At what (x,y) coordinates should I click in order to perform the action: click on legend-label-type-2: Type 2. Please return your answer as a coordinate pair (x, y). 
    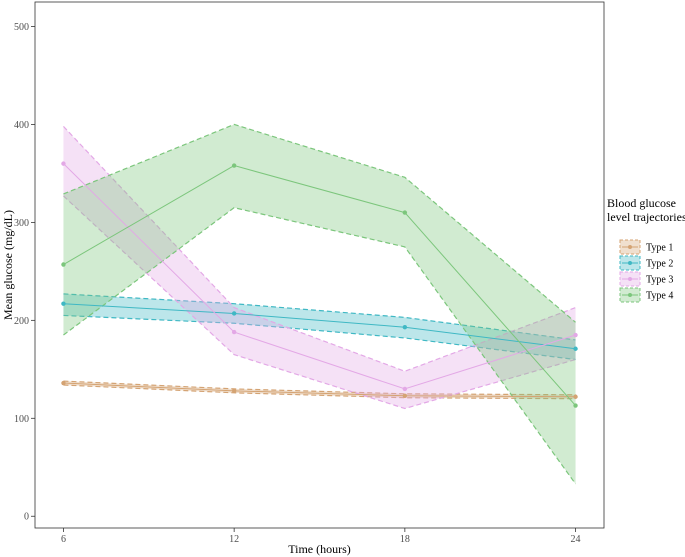
    Looking at the image, I should click on (659, 264).